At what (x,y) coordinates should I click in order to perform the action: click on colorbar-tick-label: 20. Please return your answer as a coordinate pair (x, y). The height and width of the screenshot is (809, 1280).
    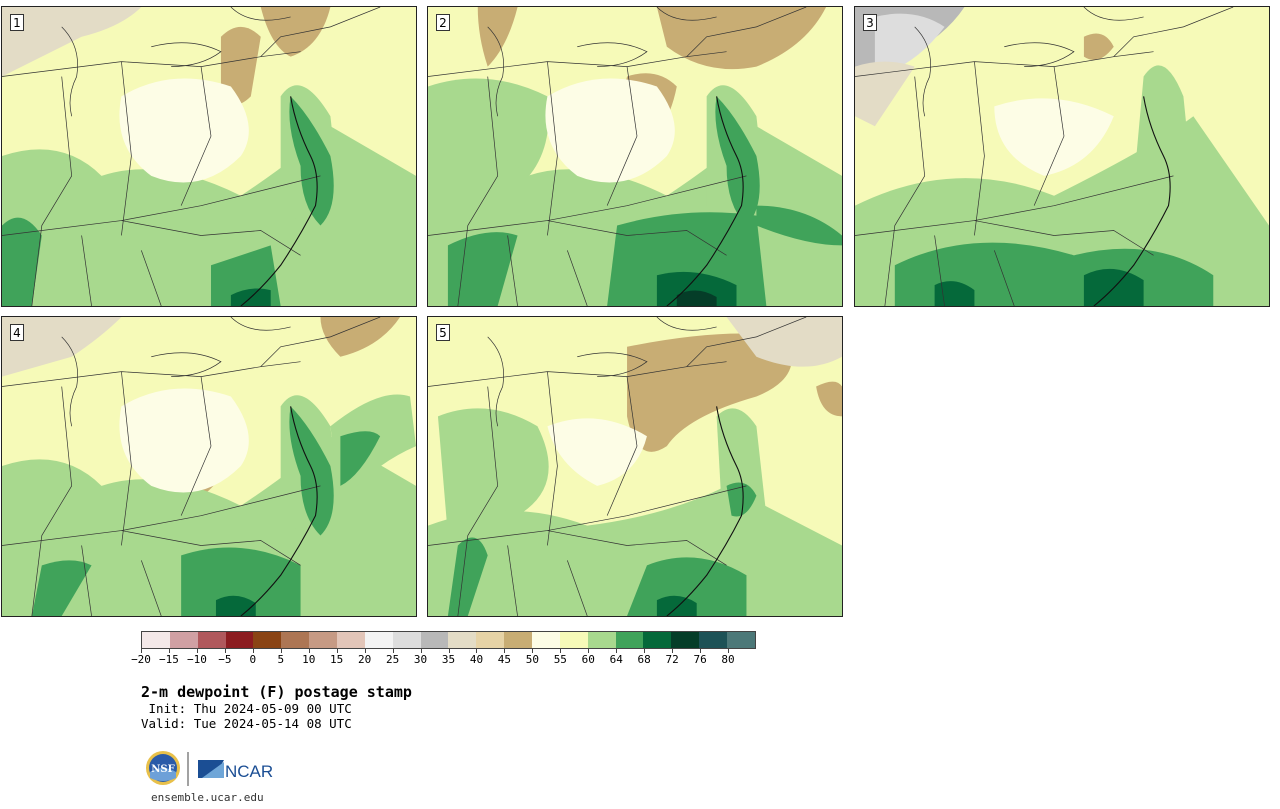
    Looking at the image, I should click on (365, 659).